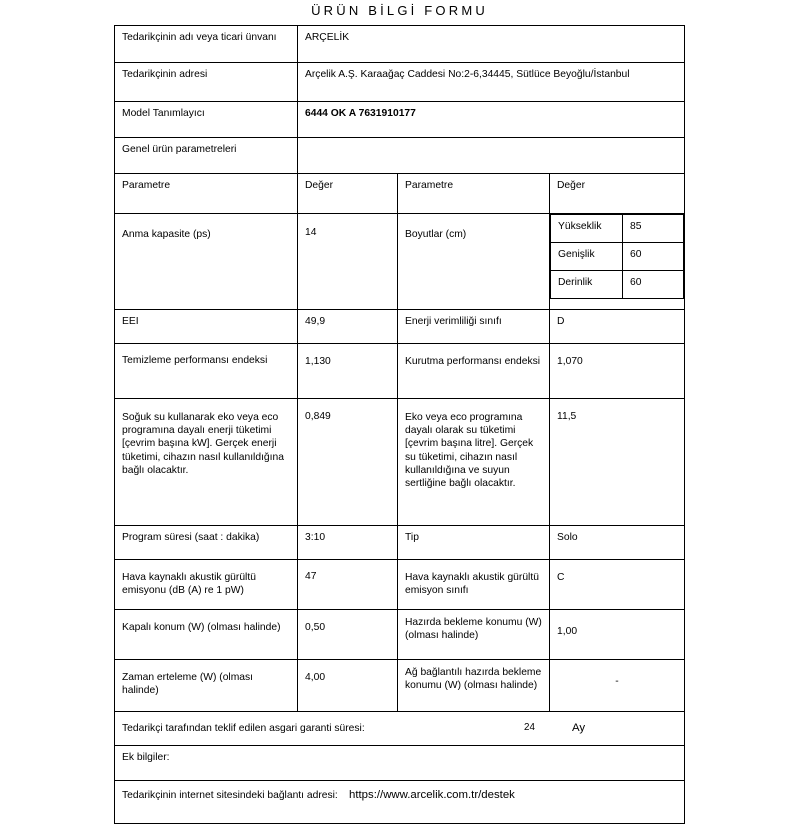 The width and height of the screenshot is (799, 824). What do you see at coordinates (206, 542) in the screenshot?
I see `program-duration-label: Program süresi (saat : dakika)` at bounding box center [206, 542].